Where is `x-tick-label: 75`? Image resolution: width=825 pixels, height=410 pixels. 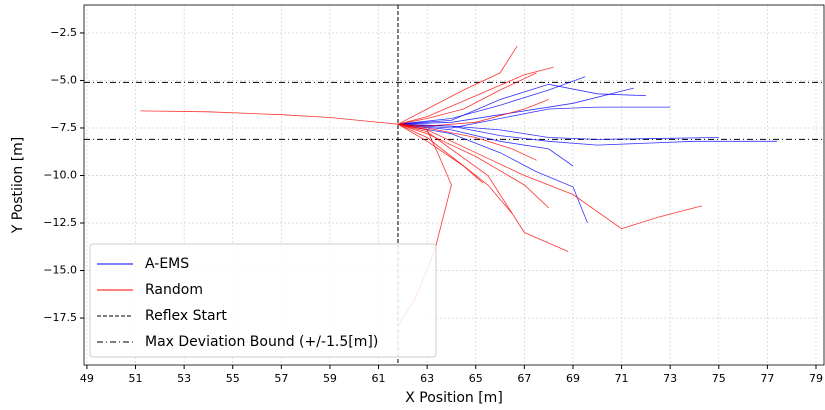 x-tick-label: 75 is located at coordinates (719, 378).